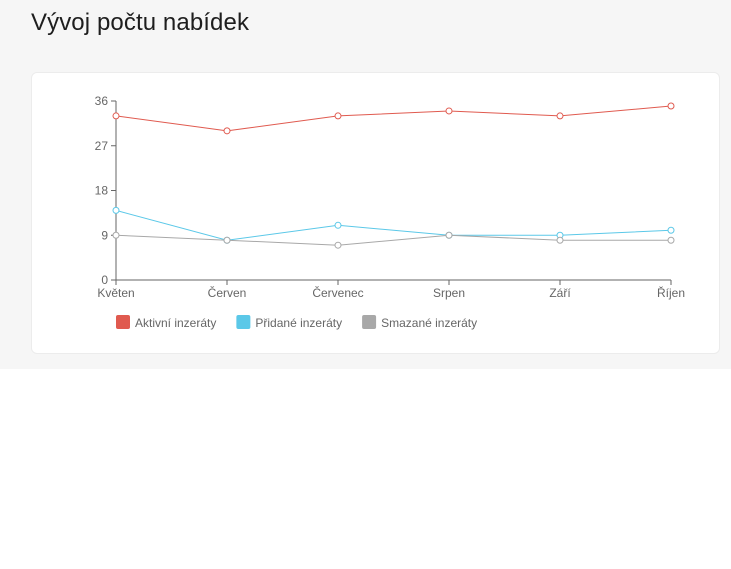  I want to click on legend-item-0: Aktivní inzeráty, so click(166, 322).